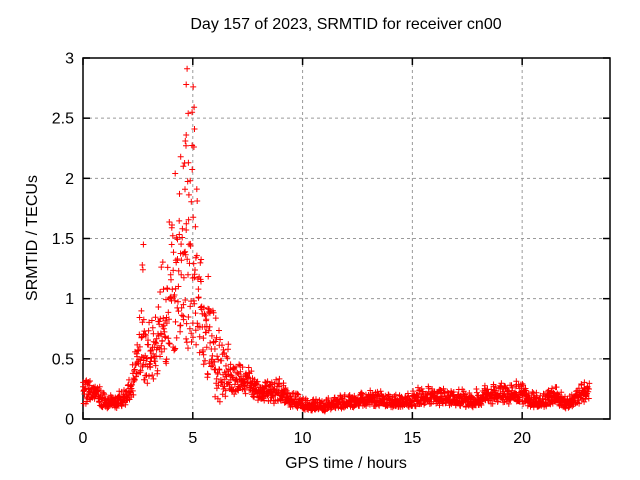 This screenshot has width=640, height=480. I want to click on y-tick-label: 0.5, so click(63, 359).